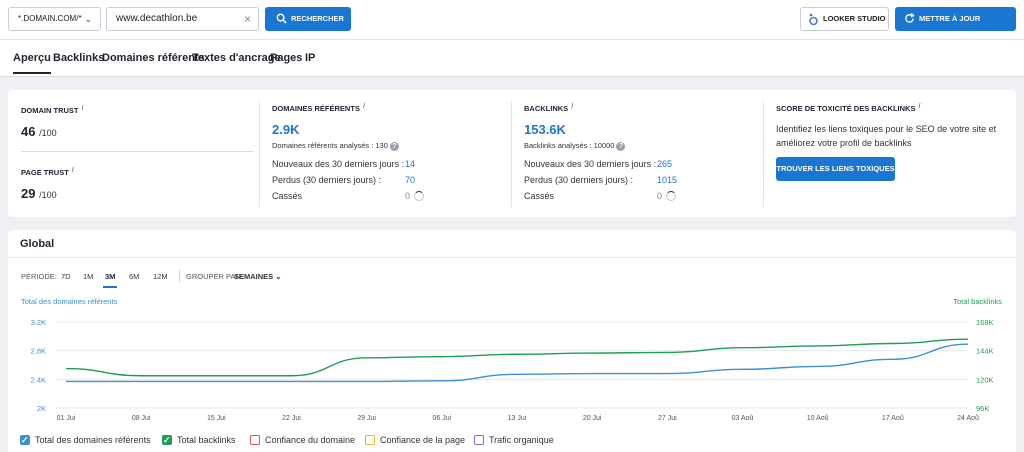  What do you see at coordinates (141, 418) in the screenshot?
I see `x-tick-label: 08 Jui` at bounding box center [141, 418].